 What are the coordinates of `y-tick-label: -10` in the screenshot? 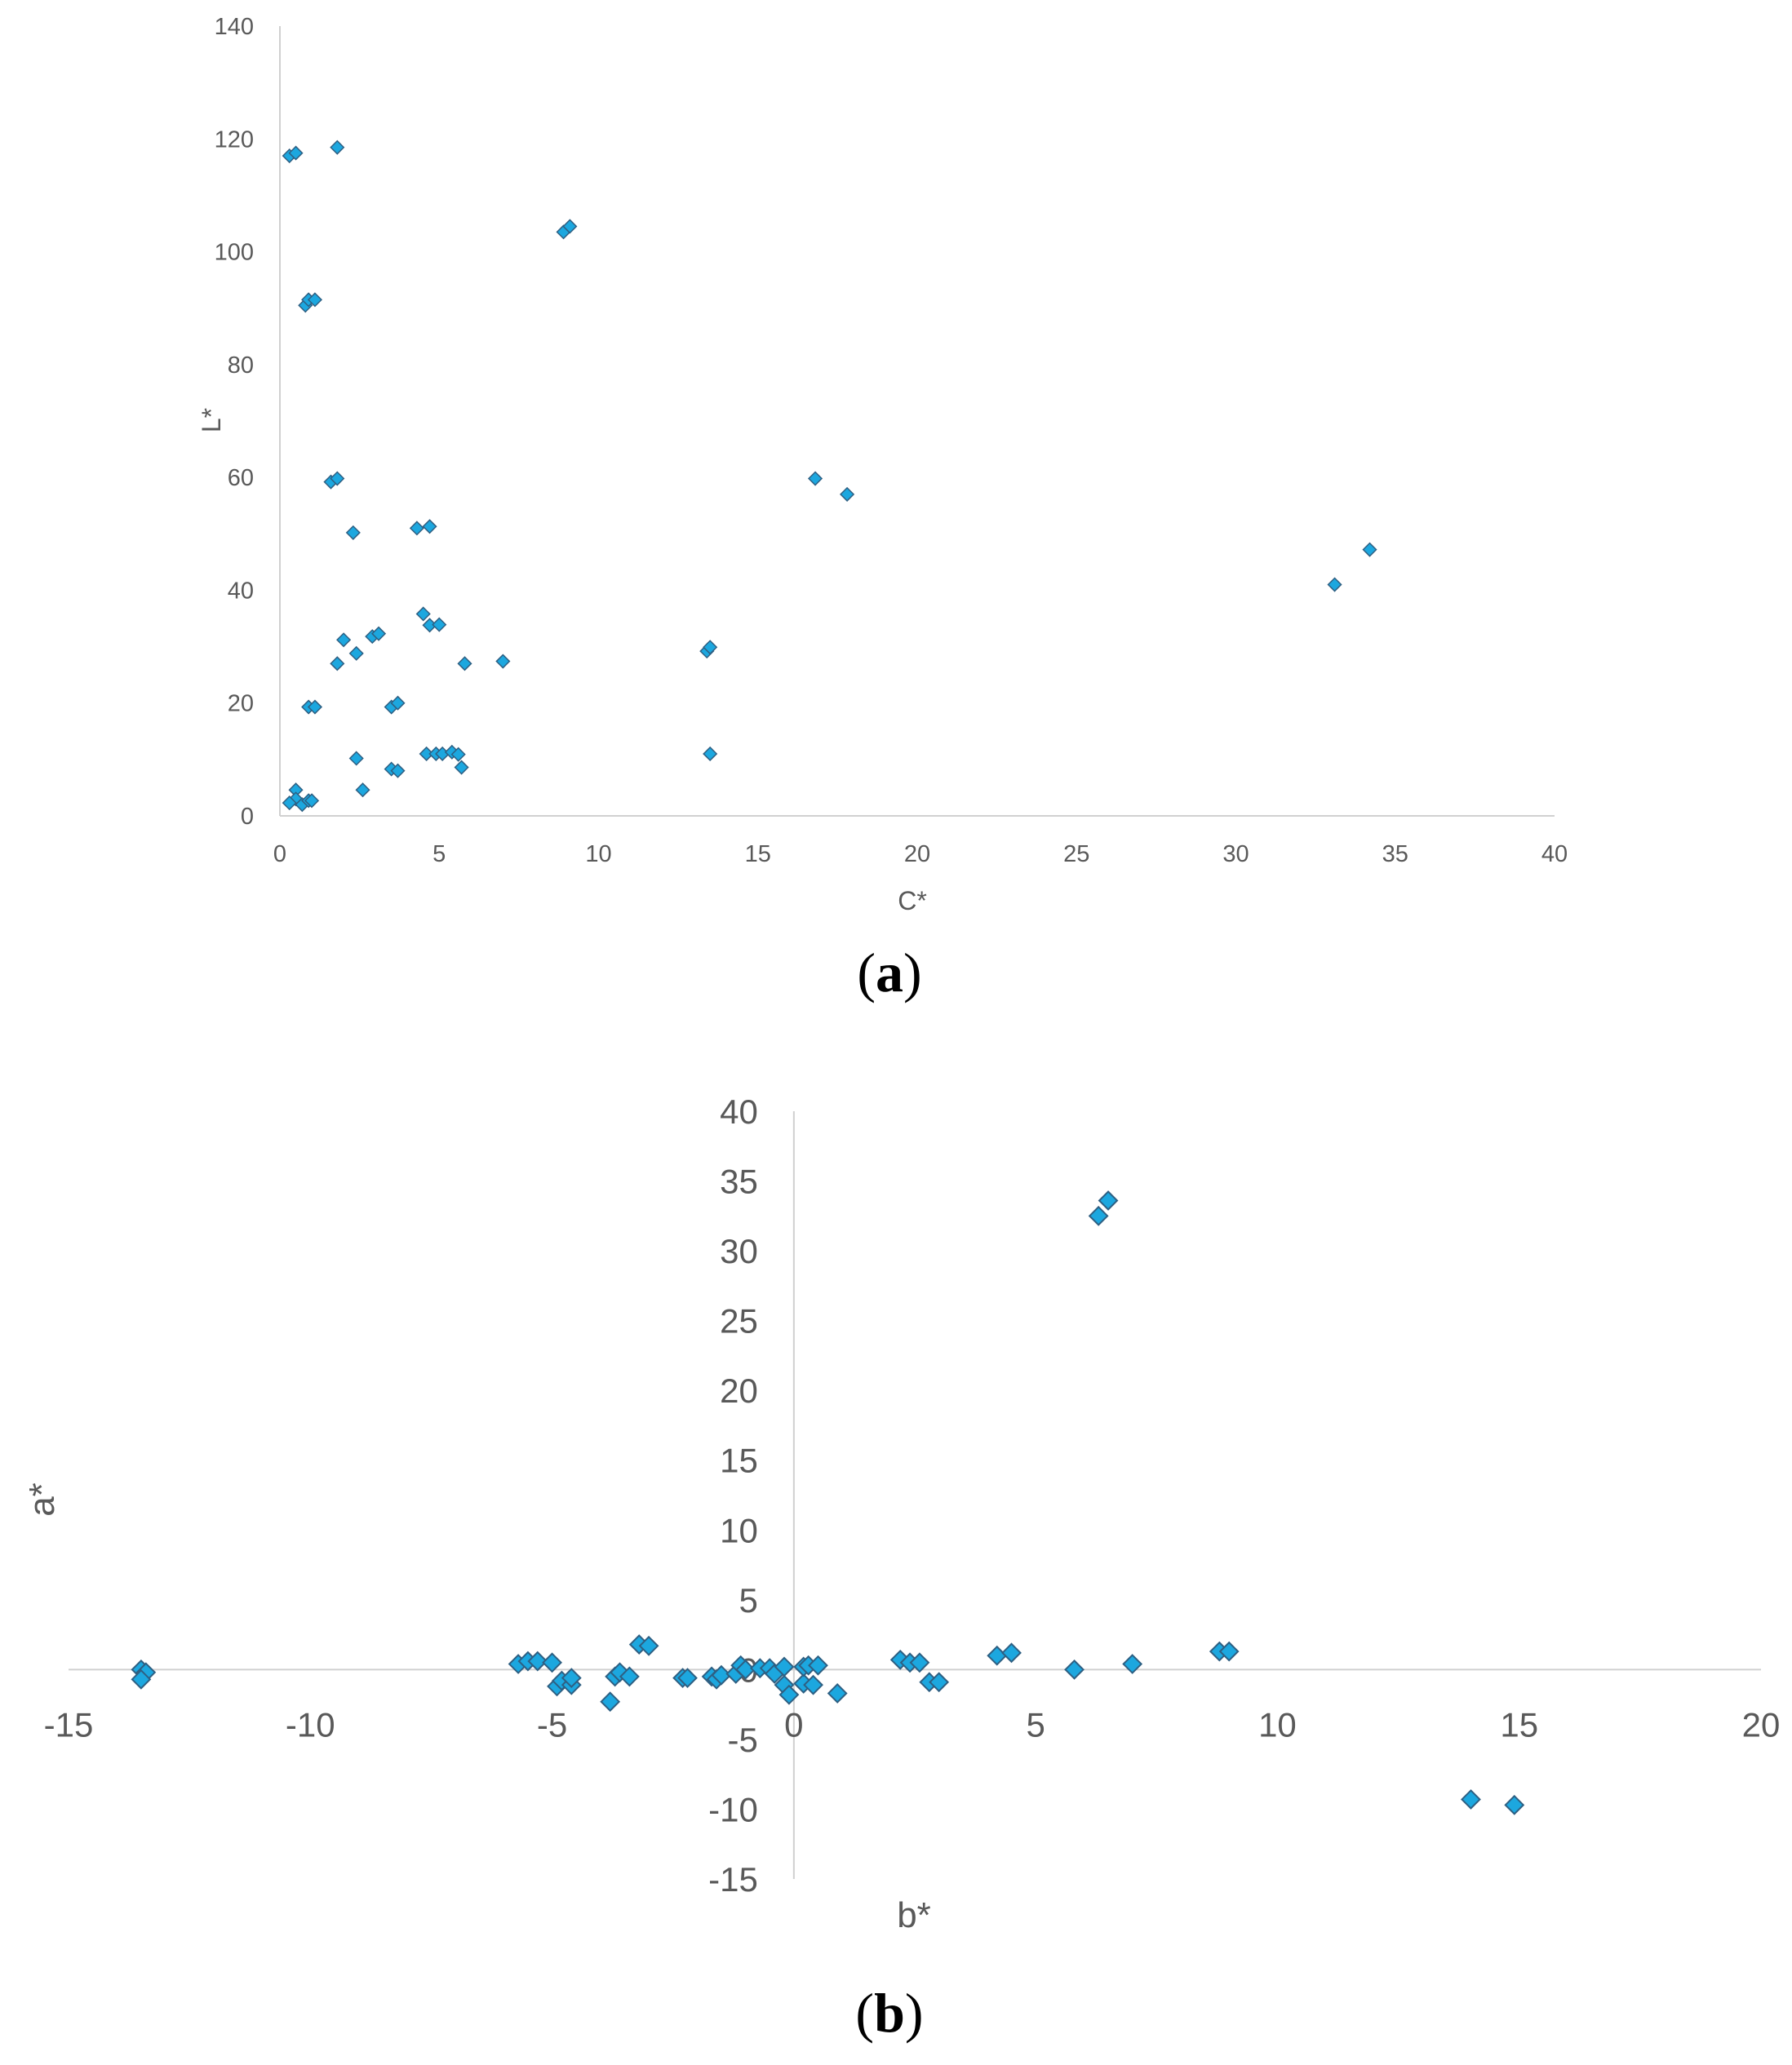 It's located at (733, 1809).